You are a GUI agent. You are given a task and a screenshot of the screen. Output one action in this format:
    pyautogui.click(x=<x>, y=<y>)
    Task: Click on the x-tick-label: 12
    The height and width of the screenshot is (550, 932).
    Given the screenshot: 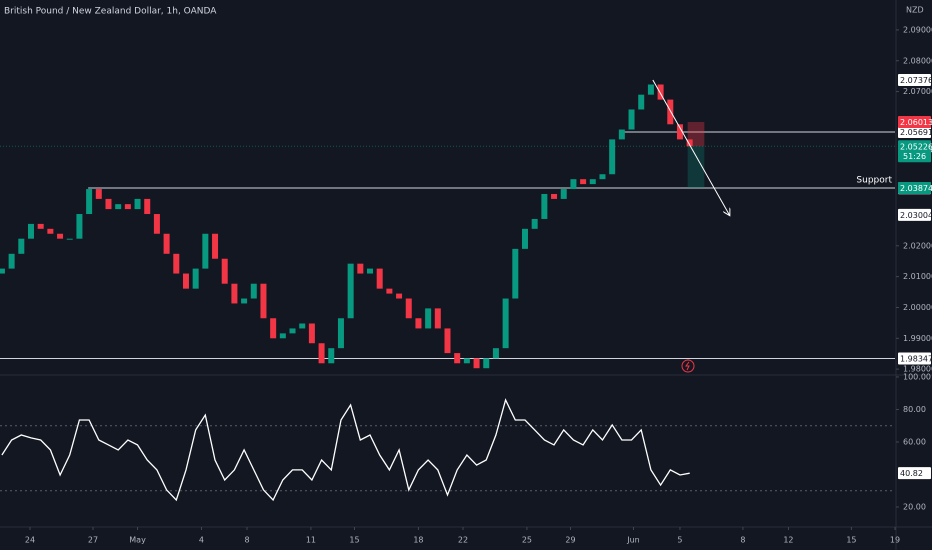 What is the action you would take?
    pyautogui.click(x=788, y=540)
    